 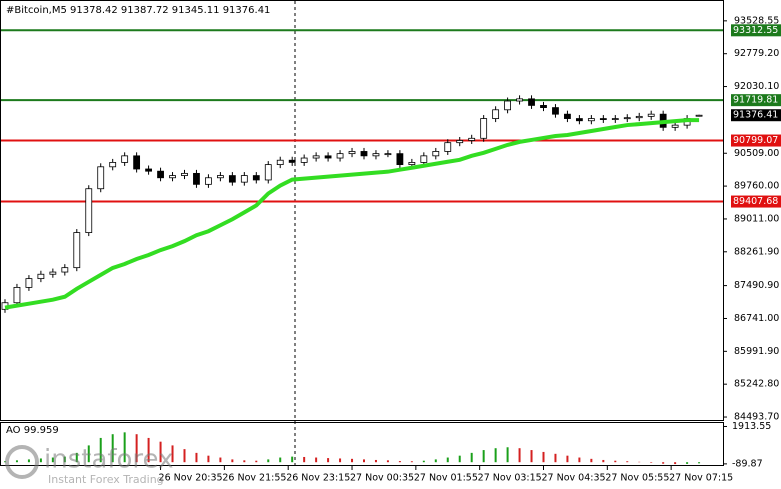 What do you see at coordinates (756, 285) in the screenshot?
I see `y-tick-label: 87490.90` at bounding box center [756, 285].